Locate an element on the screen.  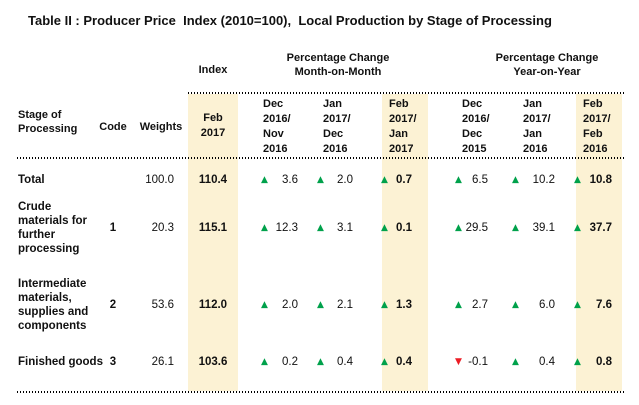
pct-value: 3.1 is located at coordinates (345, 228).